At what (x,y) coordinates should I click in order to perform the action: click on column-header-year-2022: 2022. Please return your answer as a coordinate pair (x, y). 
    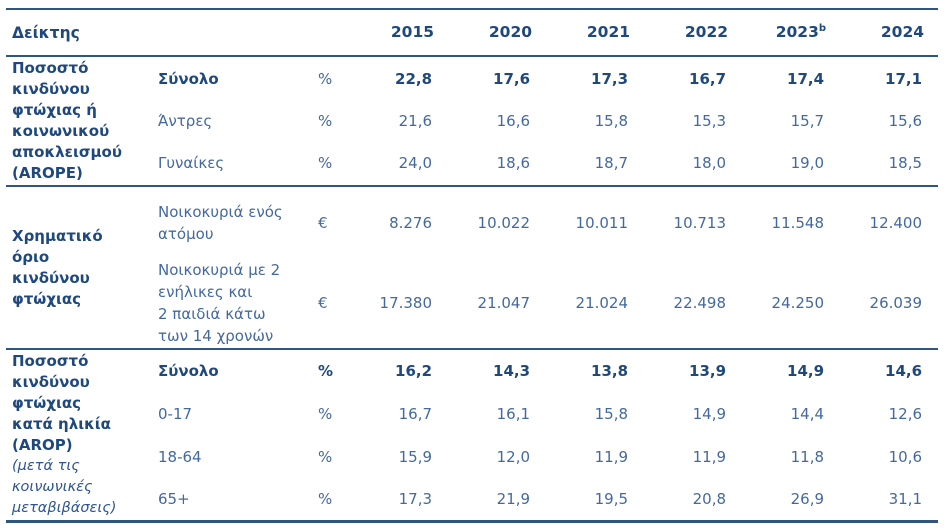
    Looking at the image, I should click on (693, 33).